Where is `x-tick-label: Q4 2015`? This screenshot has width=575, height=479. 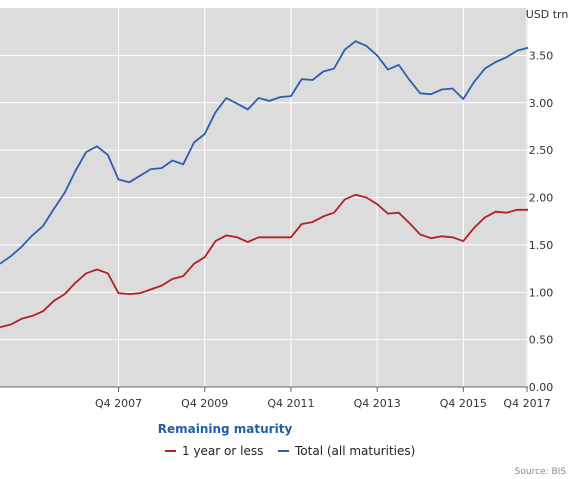
x-tick-label: Q4 2015 is located at coordinates (463, 403).